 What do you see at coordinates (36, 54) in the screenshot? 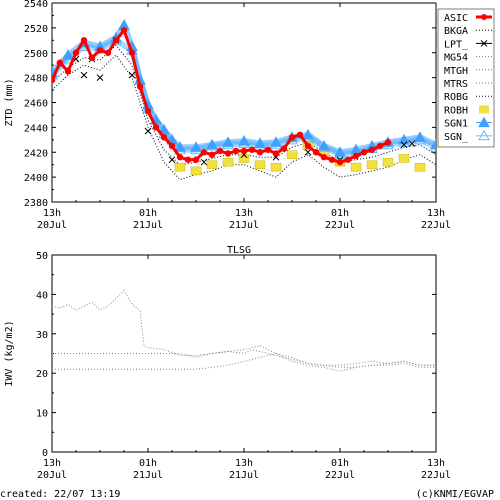
I see `y-tick-label: 2500` at bounding box center [36, 54].